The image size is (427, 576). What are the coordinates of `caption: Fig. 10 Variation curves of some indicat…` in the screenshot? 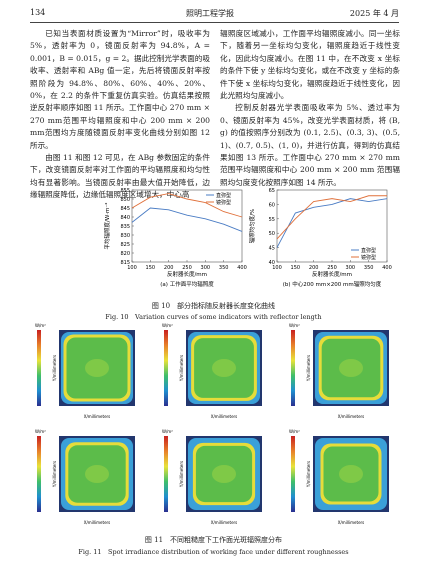 It's located at (213, 317).